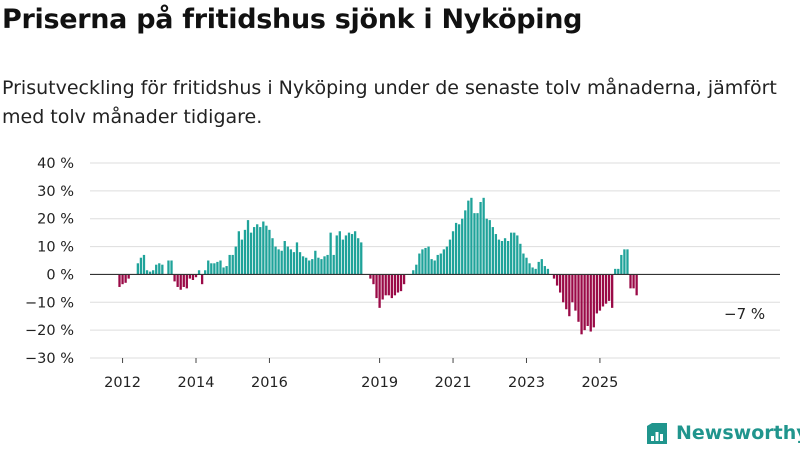  What do you see at coordinates (453, 383) in the screenshot?
I see `x-tick-label: 2021` at bounding box center [453, 383].